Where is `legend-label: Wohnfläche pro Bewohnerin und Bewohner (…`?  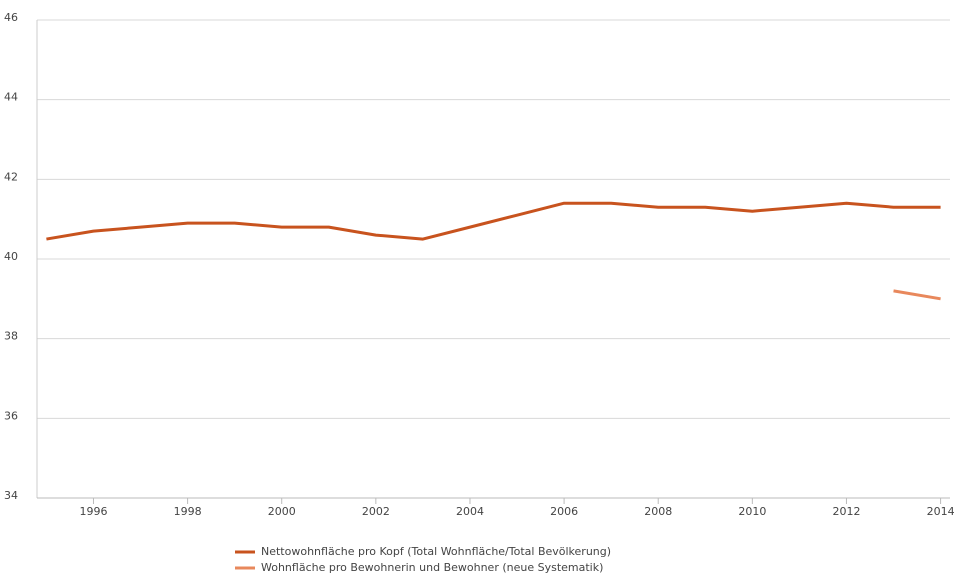 legend-label: Wohnfläche pro Bewohnerin und Bewohner (… is located at coordinates (432, 567).